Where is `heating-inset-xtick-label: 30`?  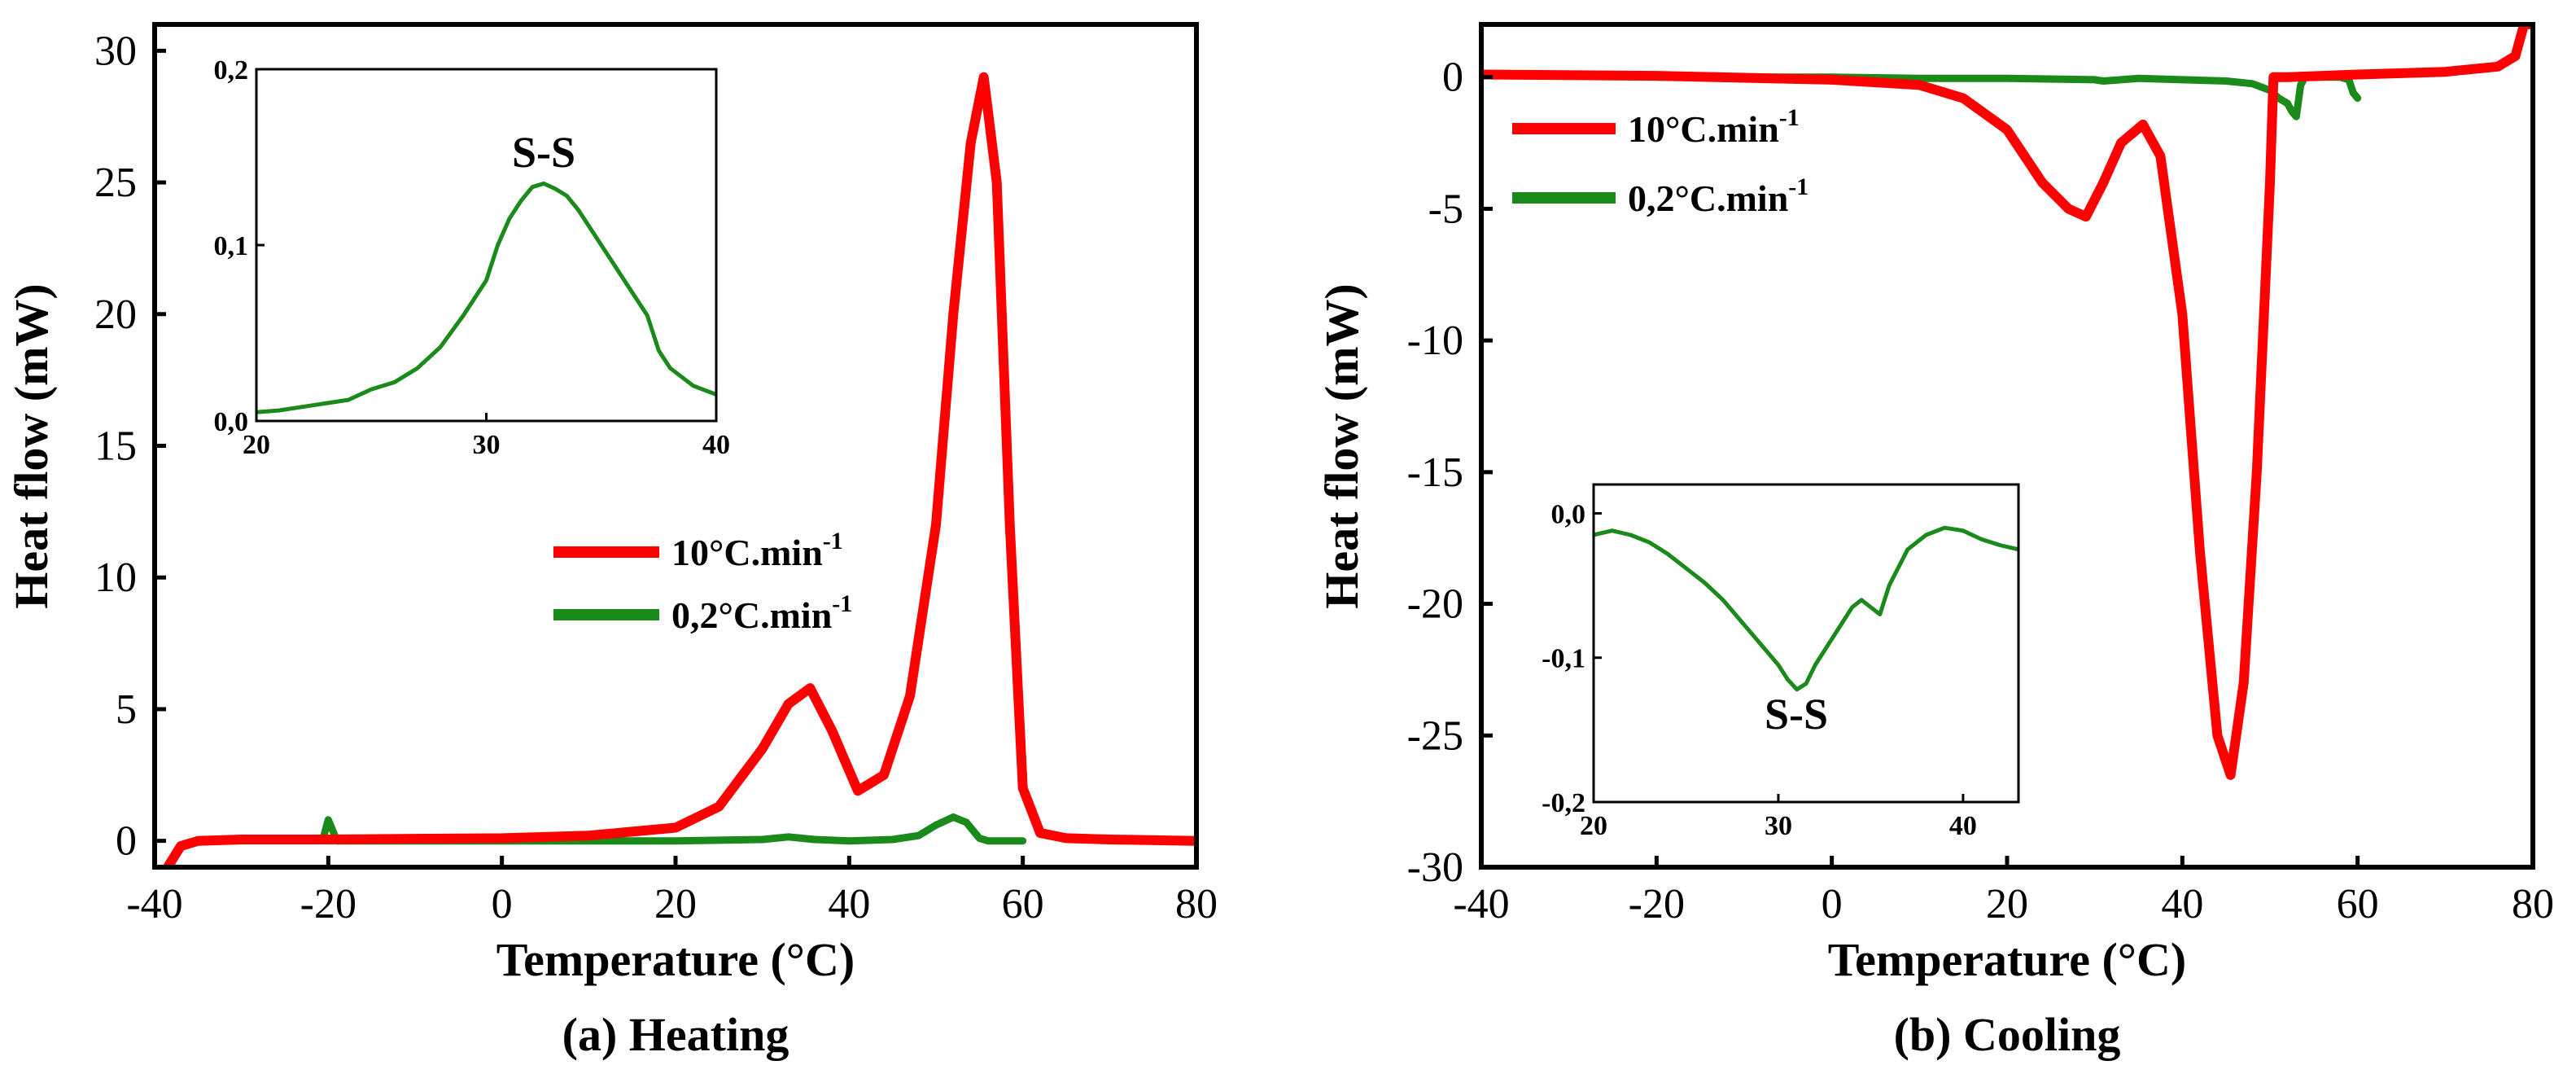 heating-inset-xtick-label: 30 is located at coordinates (487, 445).